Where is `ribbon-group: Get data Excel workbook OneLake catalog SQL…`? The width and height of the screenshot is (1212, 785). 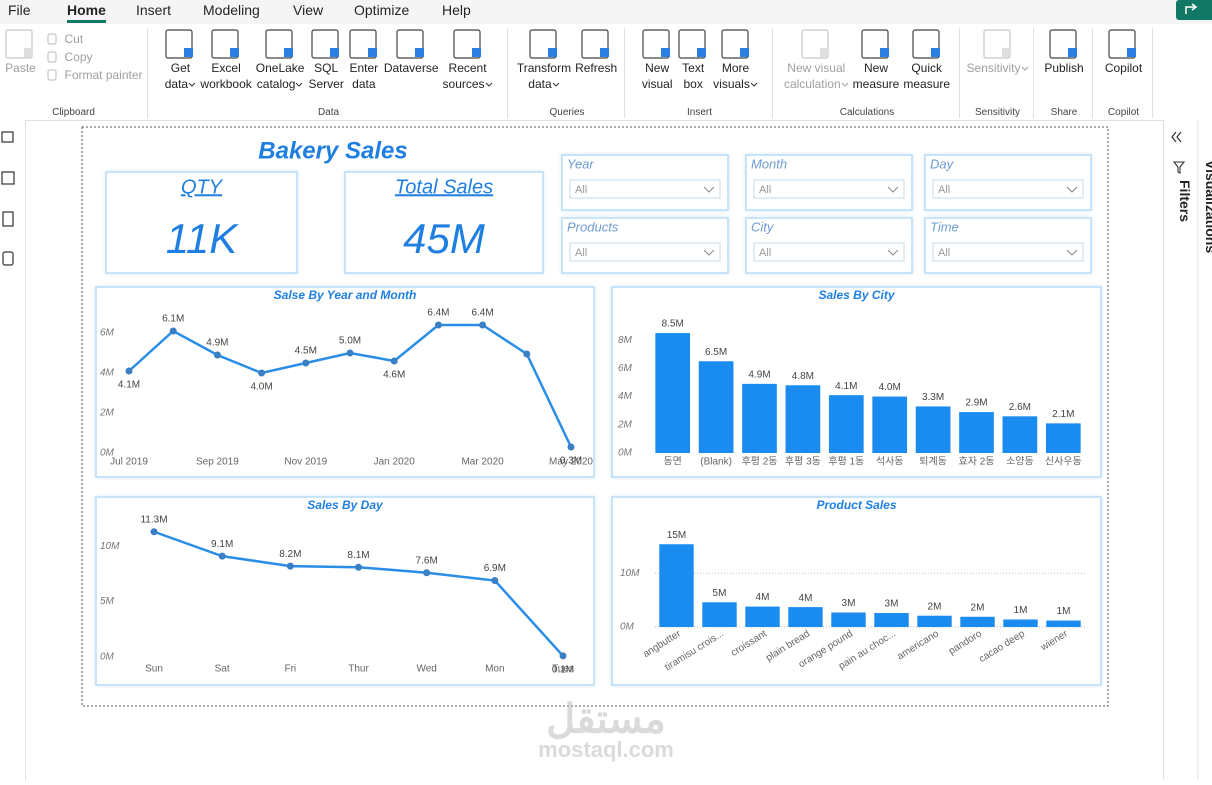 ribbon-group: Get data Excel workbook OneLake catalog SQL… is located at coordinates (329, 73).